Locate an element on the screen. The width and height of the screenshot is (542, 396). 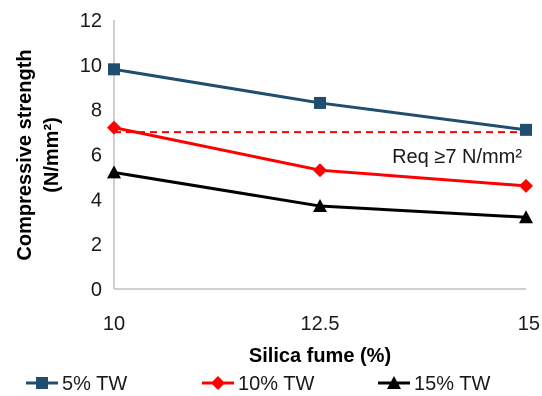
legend-label: 5% TW is located at coordinates (94, 384).